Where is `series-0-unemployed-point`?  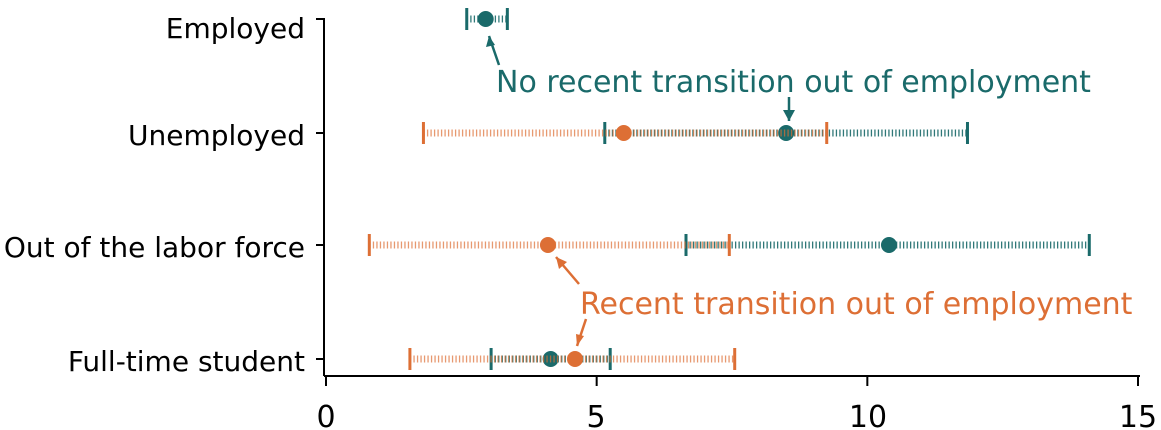 series-0-unemployed-point is located at coordinates (786, 133).